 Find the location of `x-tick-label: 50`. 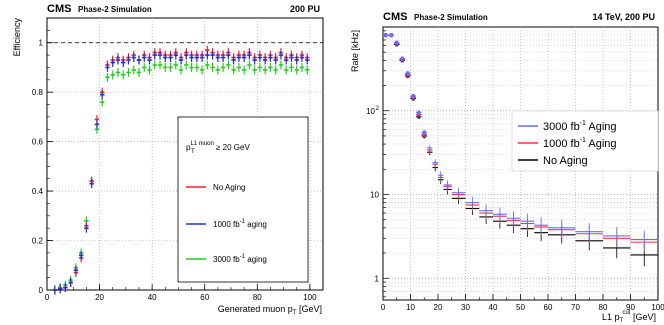

x-tick-label: 50 is located at coordinates (520, 307).